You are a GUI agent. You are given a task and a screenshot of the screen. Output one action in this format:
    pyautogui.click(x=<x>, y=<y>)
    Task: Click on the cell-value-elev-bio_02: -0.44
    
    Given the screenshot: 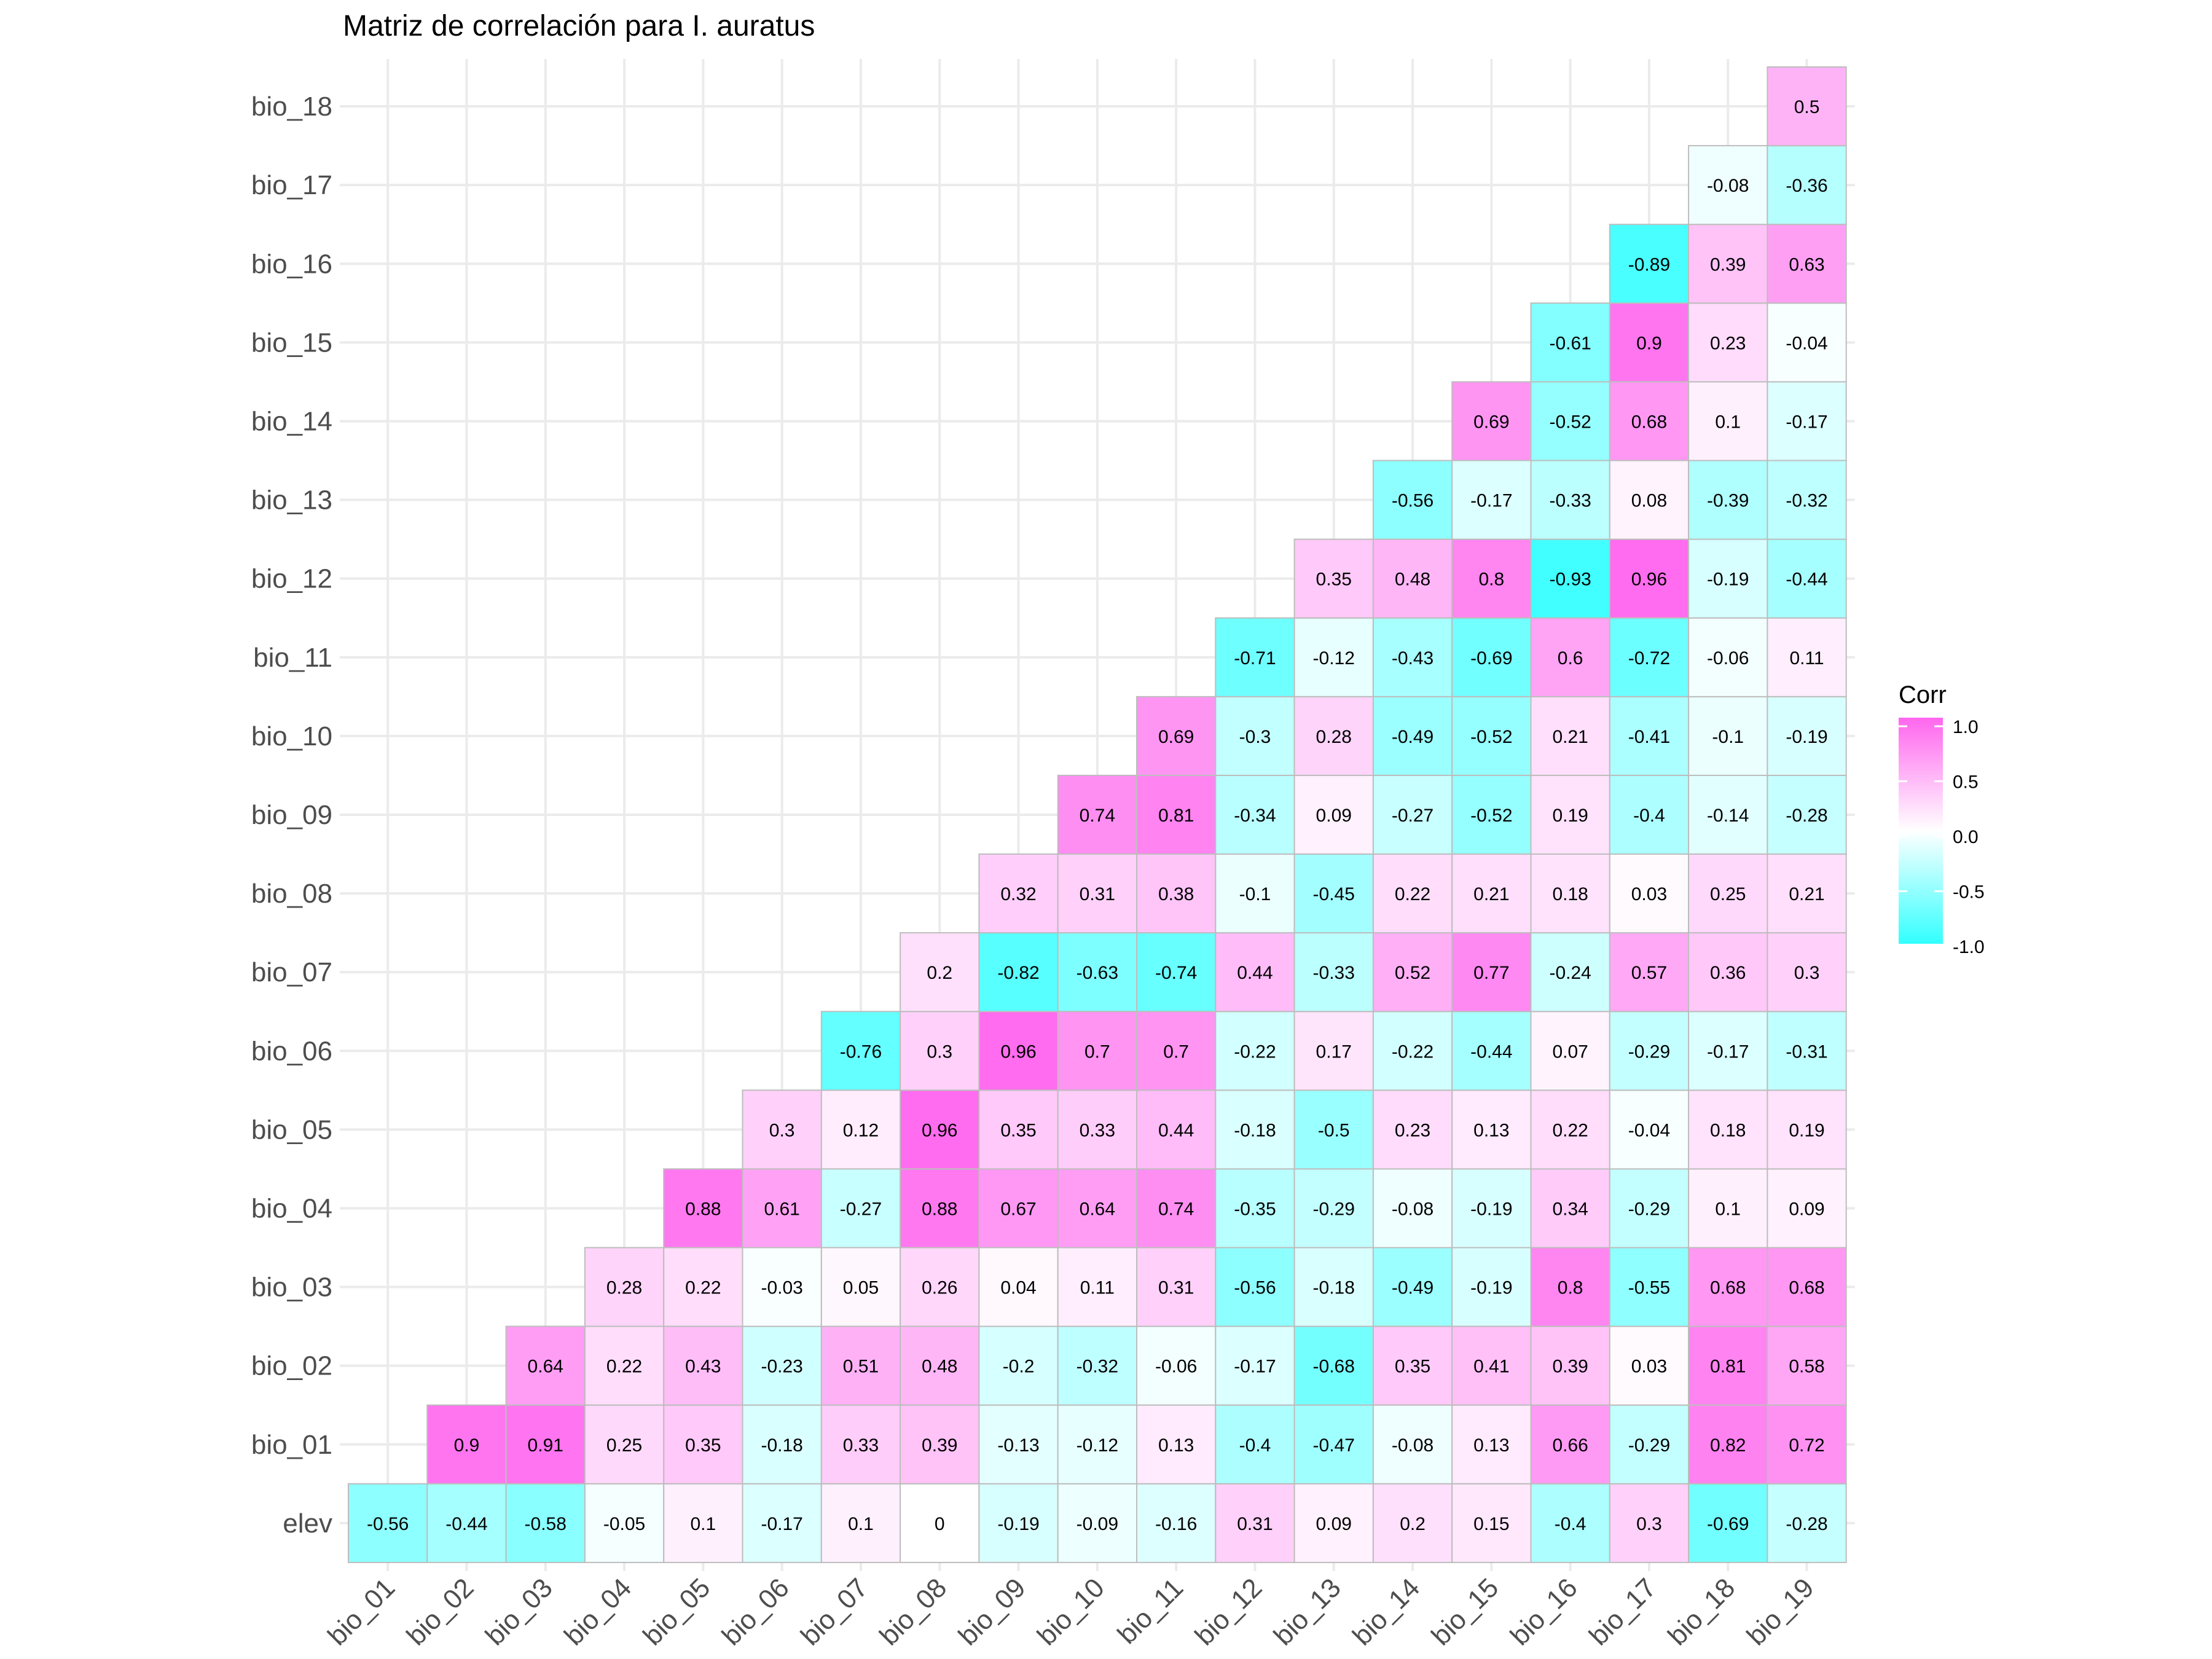 What is the action you would take?
    pyautogui.click(x=466, y=1524)
    